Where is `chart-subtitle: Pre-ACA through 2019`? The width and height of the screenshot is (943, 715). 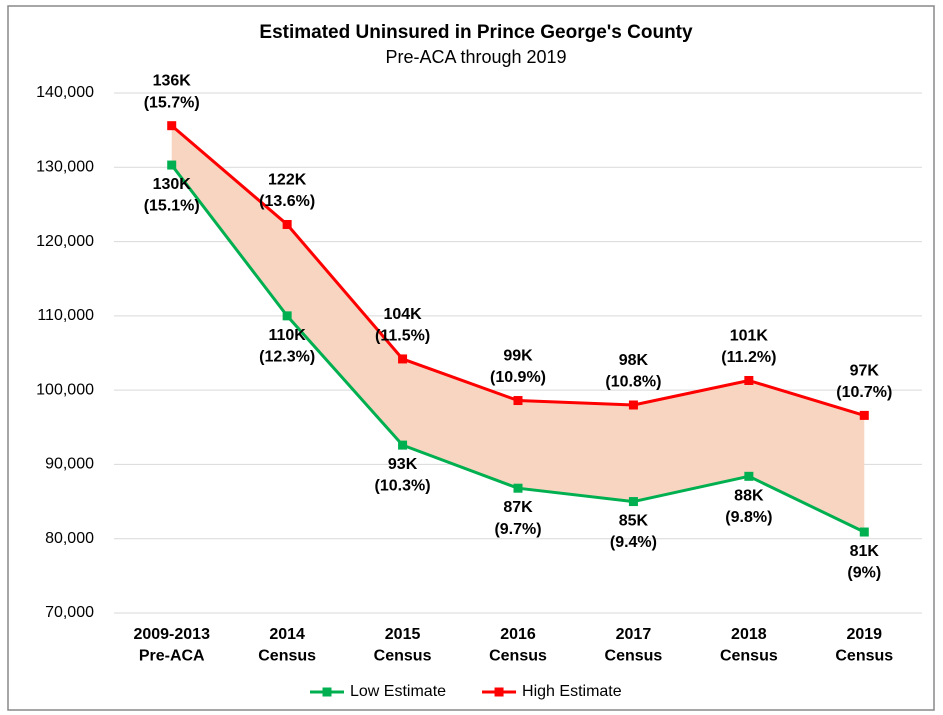 chart-subtitle: Pre-ACA through 2019 is located at coordinates (475, 57).